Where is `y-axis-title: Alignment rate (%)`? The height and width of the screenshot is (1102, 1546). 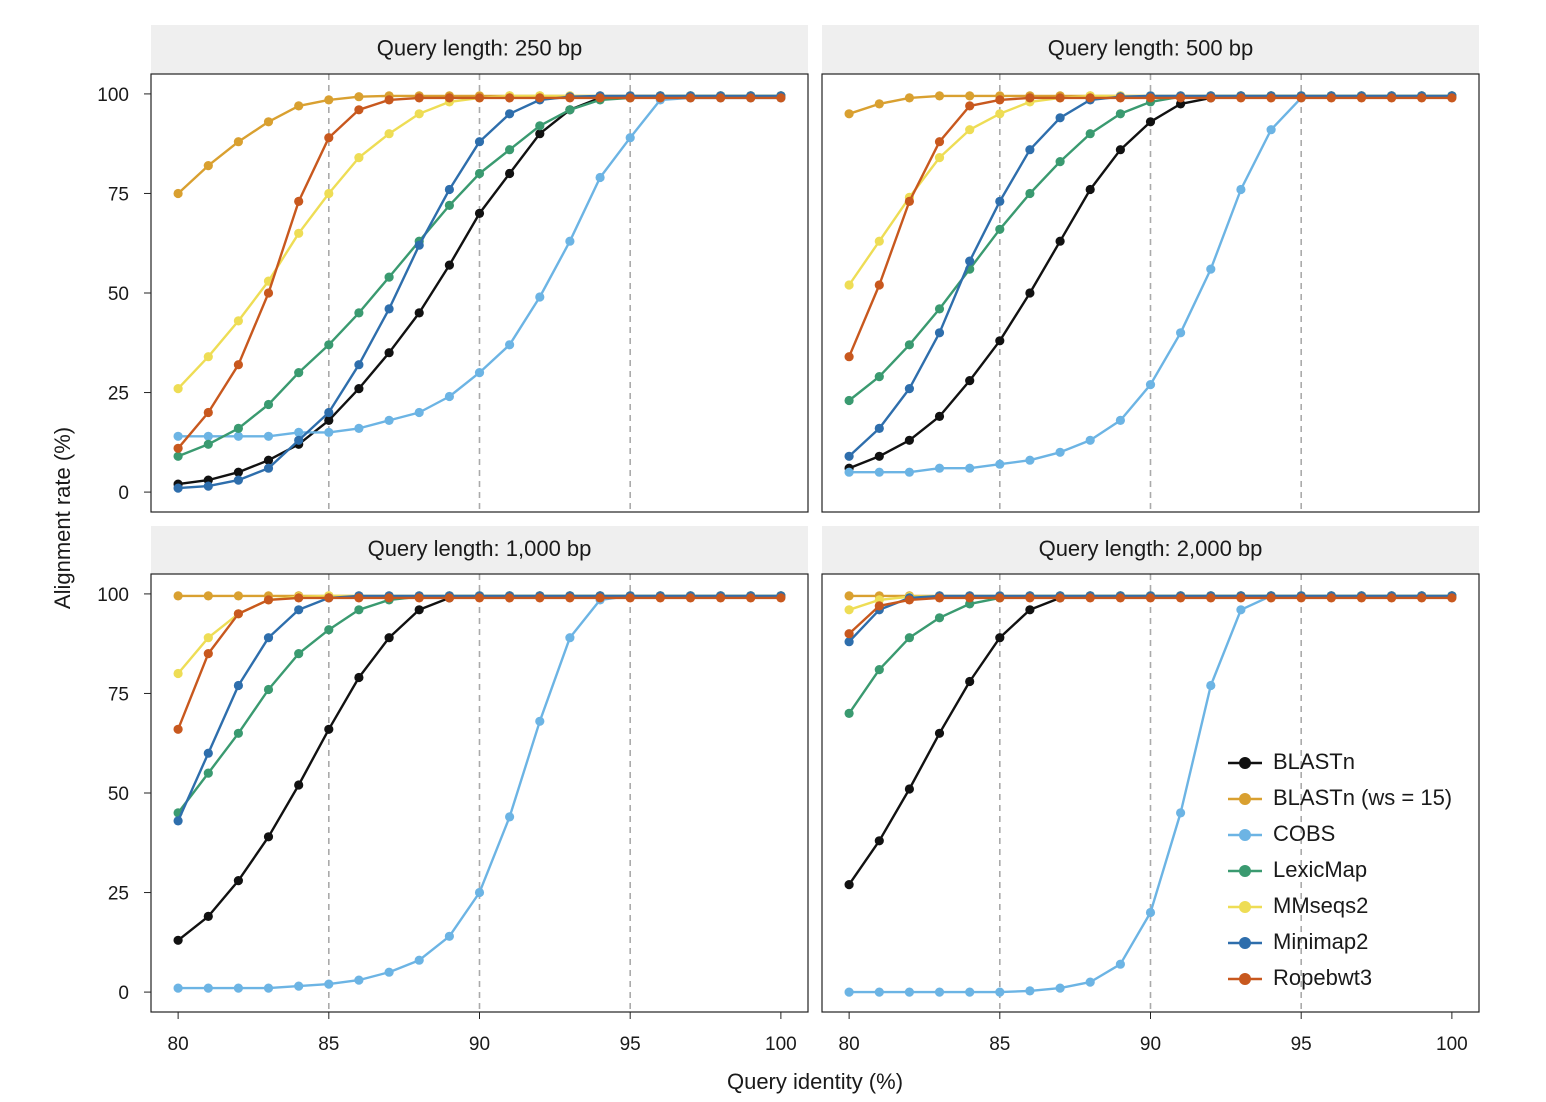 y-axis-title: Alignment rate (%) is located at coordinates (62, 518).